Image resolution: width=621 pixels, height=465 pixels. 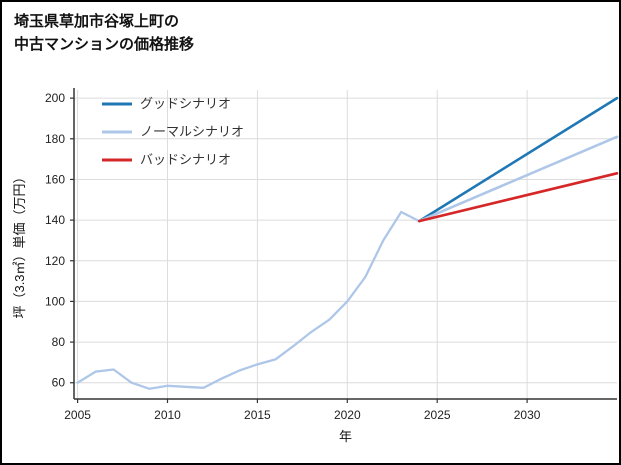 I want to click on x-tick-label: 2010, so click(x=167, y=415).